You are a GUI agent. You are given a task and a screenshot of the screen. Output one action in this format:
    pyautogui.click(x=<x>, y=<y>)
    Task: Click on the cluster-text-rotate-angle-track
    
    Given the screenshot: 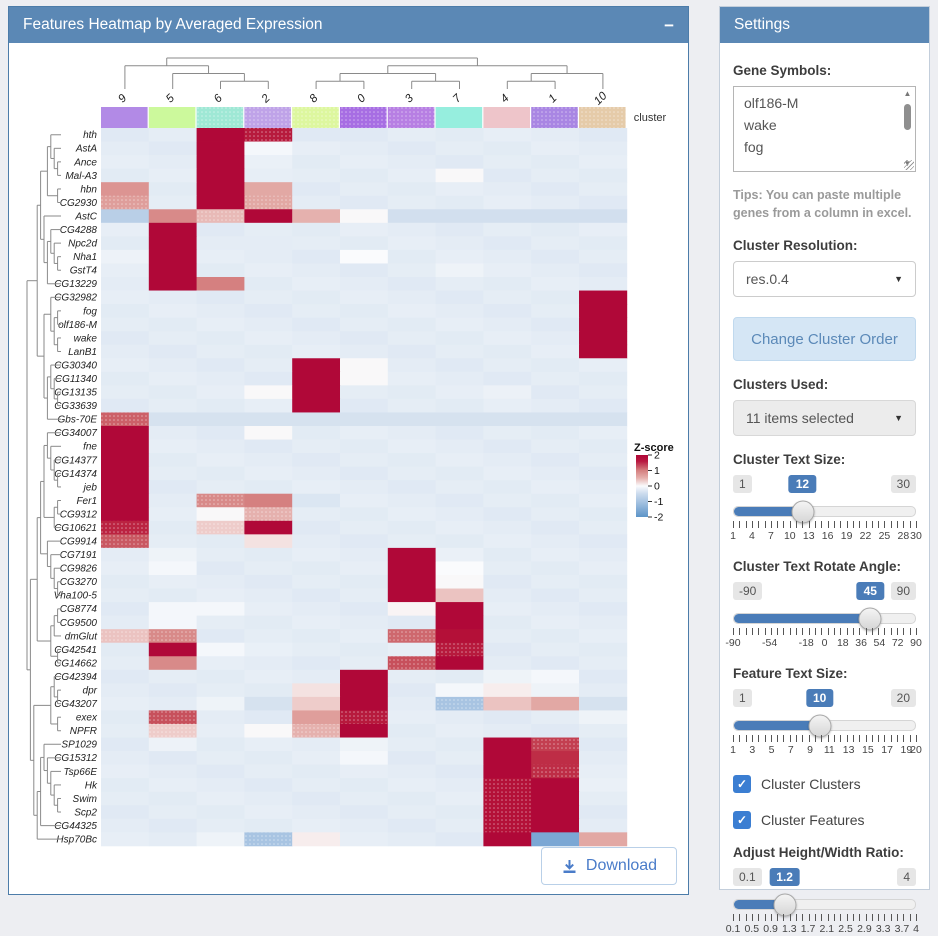 What is the action you would take?
    pyautogui.click(x=824, y=619)
    